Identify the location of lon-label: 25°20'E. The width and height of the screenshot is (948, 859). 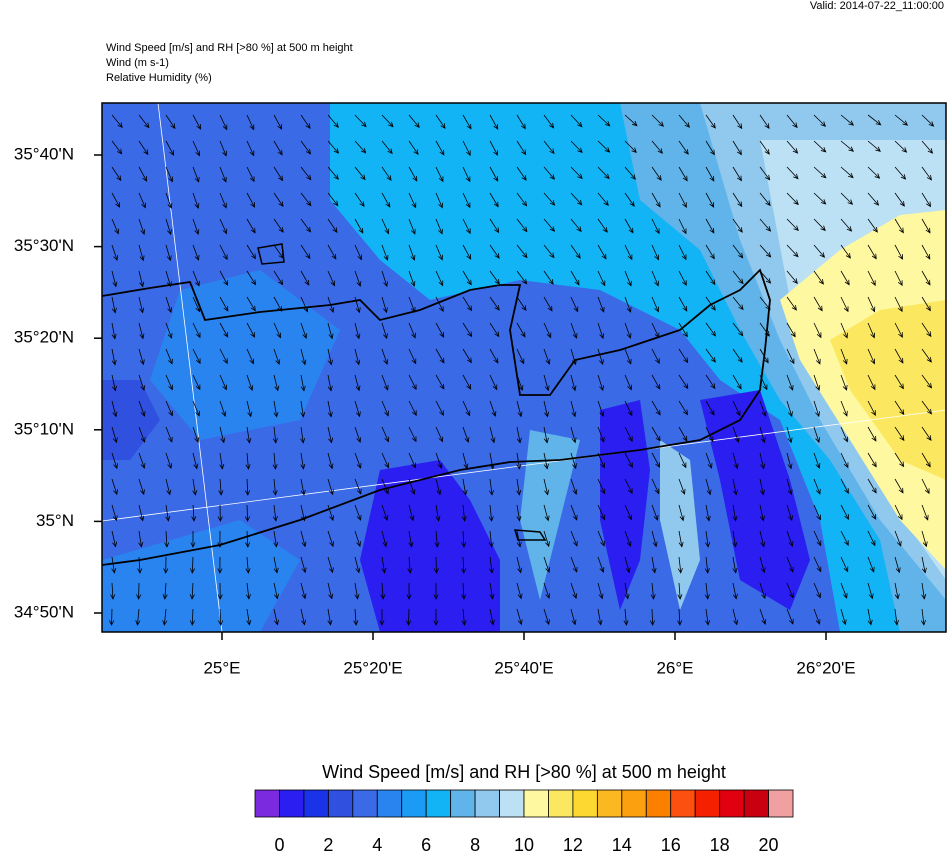
(372, 667).